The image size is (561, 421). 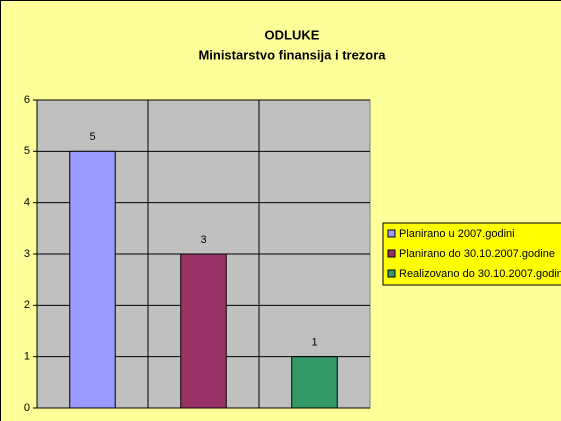 What do you see at coordinates (457, 234) in the screenshot?
I see `legend-label: Planirano u 2007.godini` at bounding box center [457, 234].